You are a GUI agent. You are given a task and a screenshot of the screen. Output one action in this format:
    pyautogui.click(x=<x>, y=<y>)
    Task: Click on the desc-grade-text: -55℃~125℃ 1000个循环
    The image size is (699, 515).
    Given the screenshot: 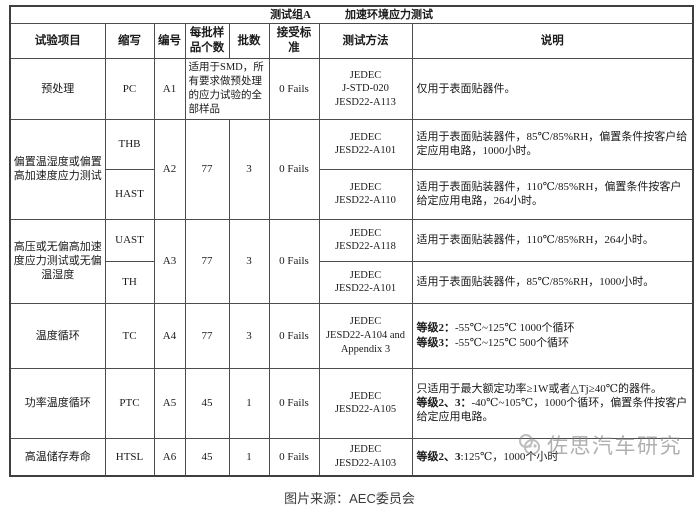 What is the action you would take?
    pyautogui.click(x=515, y=328)
    